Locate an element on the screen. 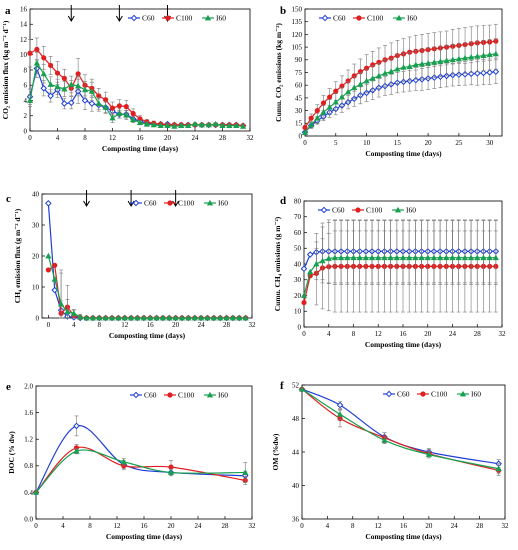 This screenshot has width=518, height=550. panel-c-series-c100-line is located at coordinates (147, 291).